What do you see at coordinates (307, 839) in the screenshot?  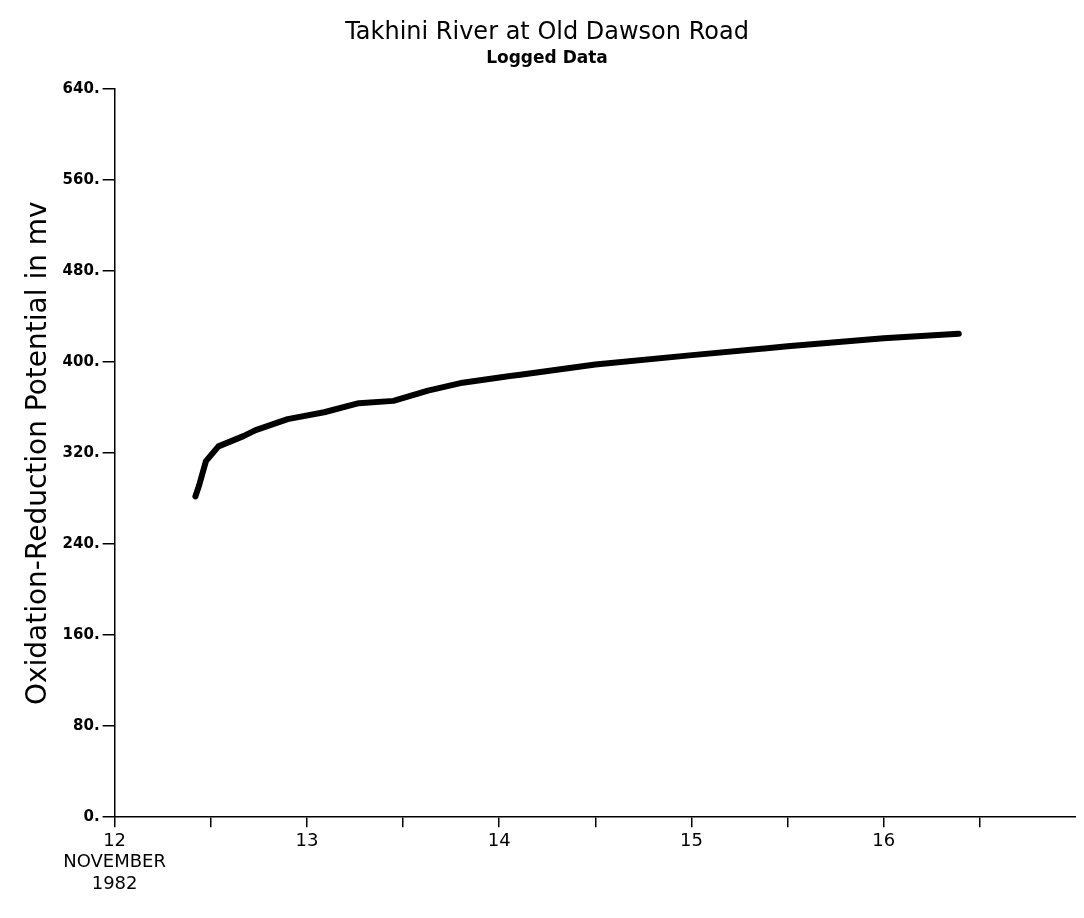 I see `x-tick-label: 13` at bounding box center [307, 839].